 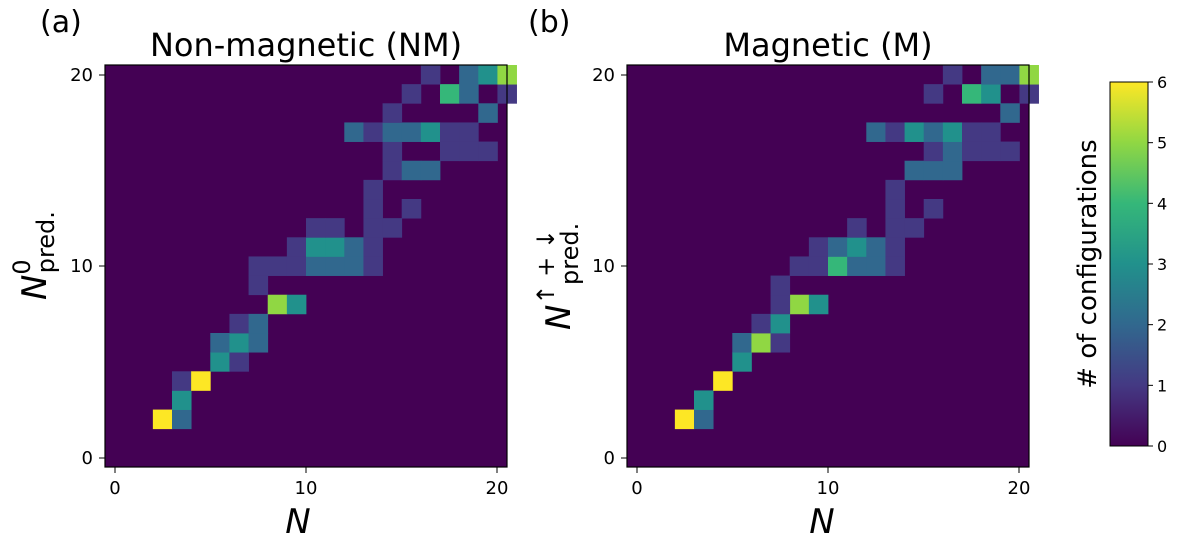 What do you see at coordinates (603, 75) in the screenshot?
I see `y-tick-label-b-20: 20` at bounding box center [603, 75].